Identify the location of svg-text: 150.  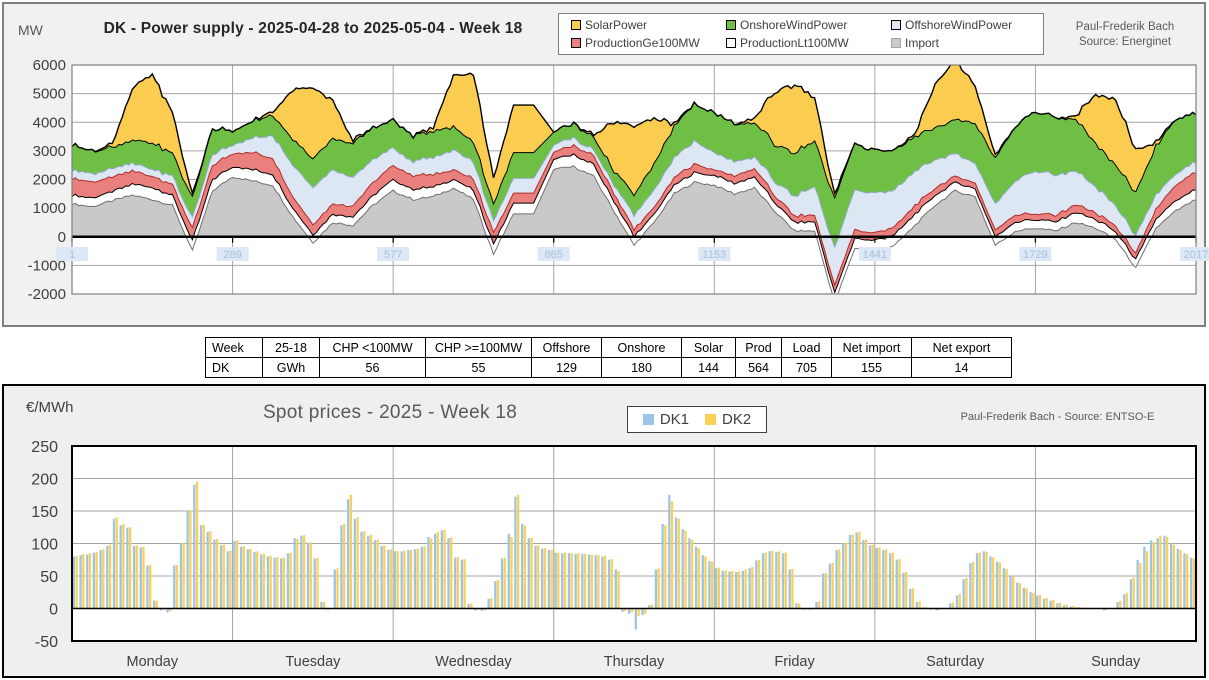
(44, 512).